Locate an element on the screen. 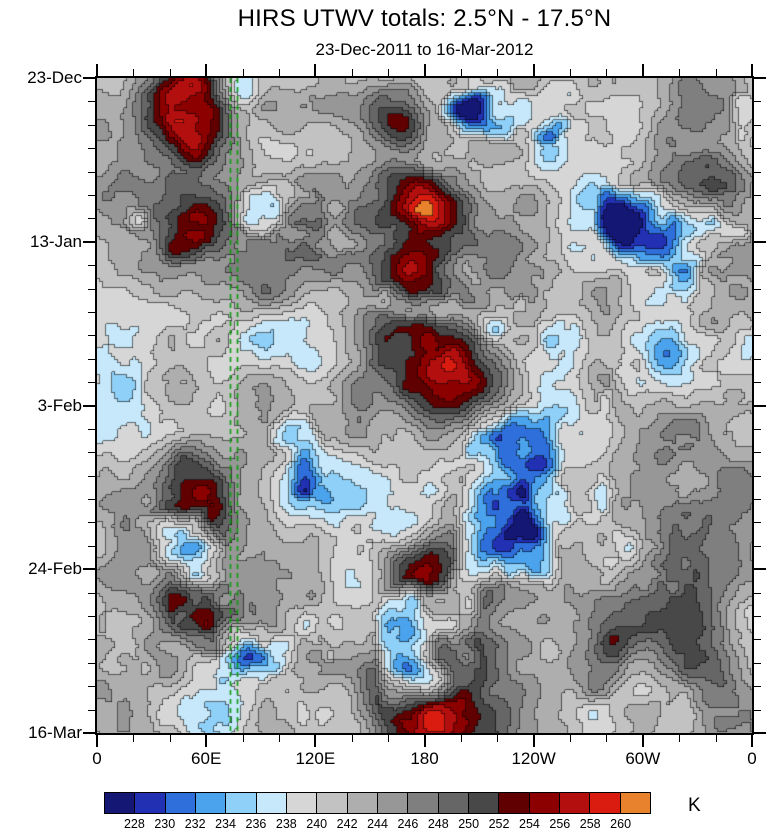 The width and height of the screenshot is (771, 831). colorbar-tick-label: 252 is located at coordinates (499, 824).